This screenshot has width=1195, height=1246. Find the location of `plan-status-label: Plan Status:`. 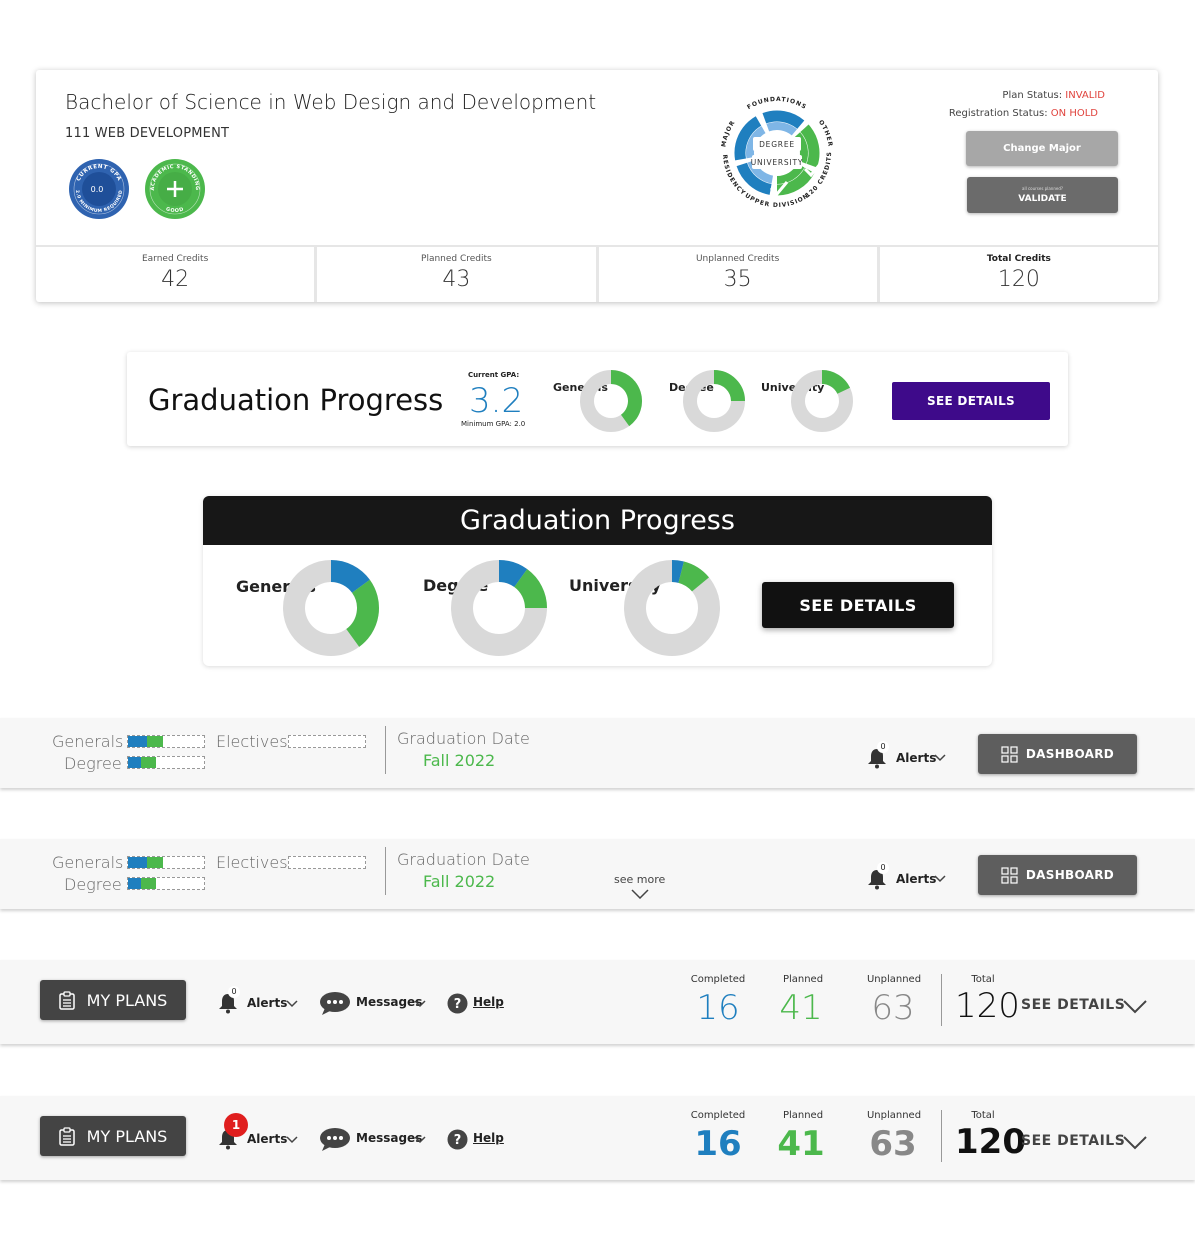

plan-status-label: Plan Status: is located at coordinates (1032, 95).